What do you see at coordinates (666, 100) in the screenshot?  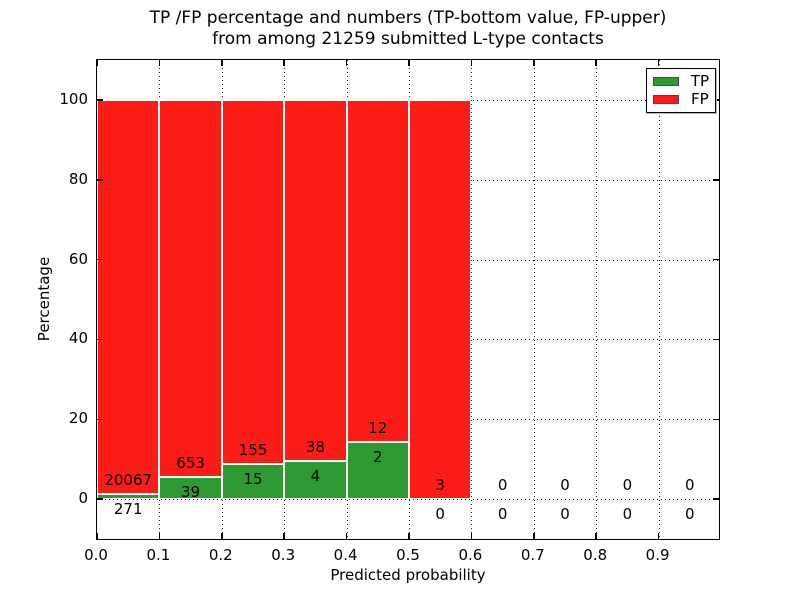 I see `fp-legend-swatch` at bounding box center [666, 100].